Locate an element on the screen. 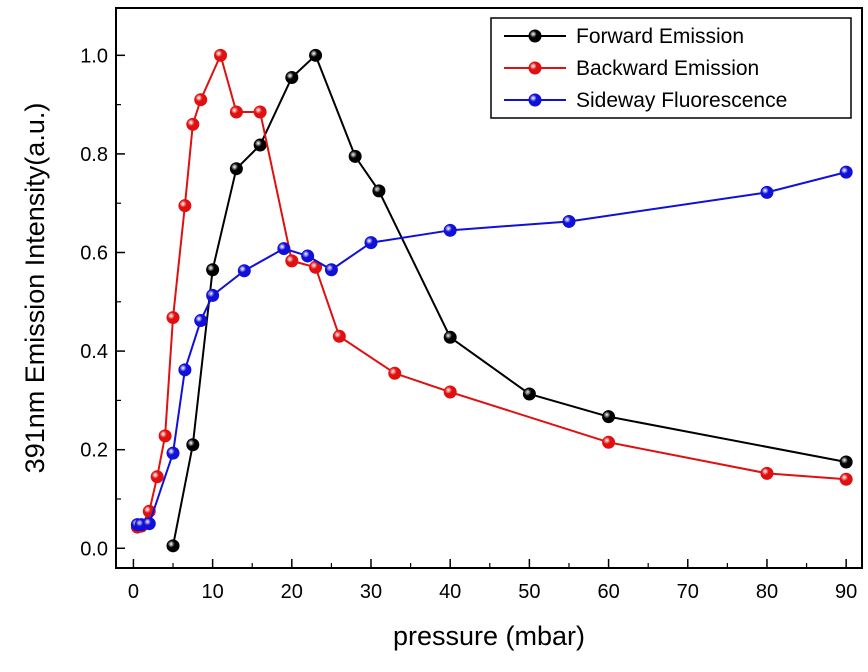  x-tick-label: 40 is located at coordinates (450, 592).